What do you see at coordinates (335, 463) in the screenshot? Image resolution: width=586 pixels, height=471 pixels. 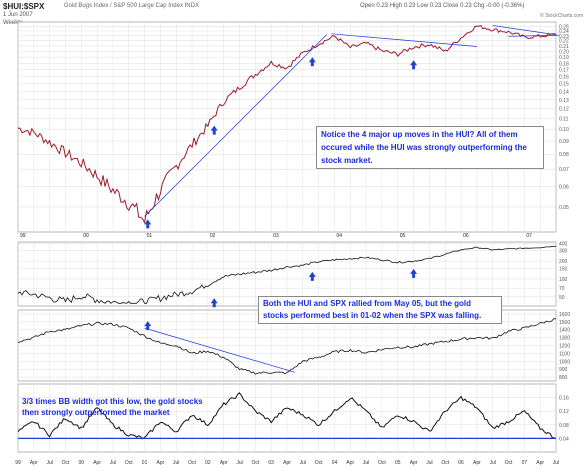 I see `x-tick-label: 04` at bounding box center [335, 463].